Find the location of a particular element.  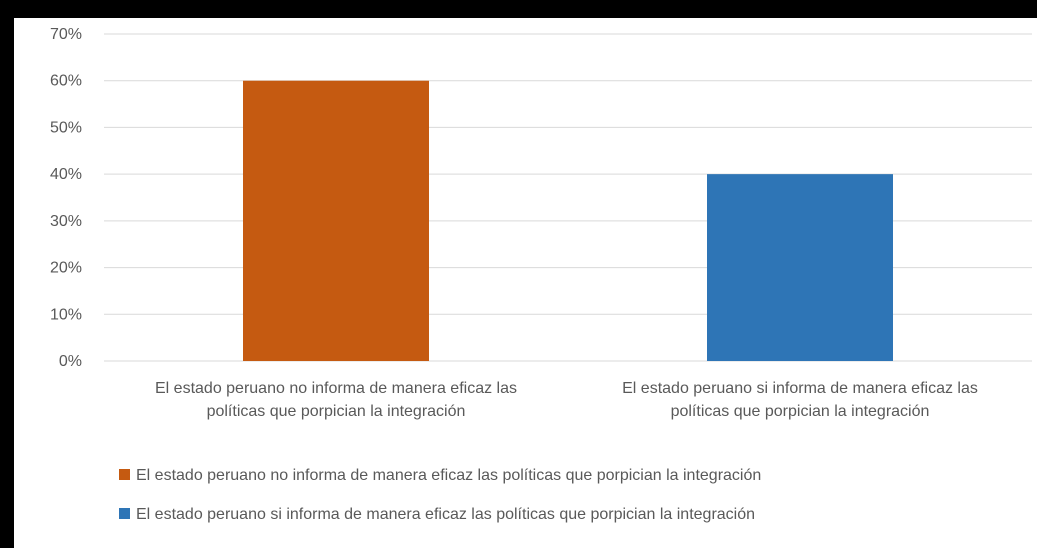

y-tick-label: 50% is located at coordinates (66, 127).